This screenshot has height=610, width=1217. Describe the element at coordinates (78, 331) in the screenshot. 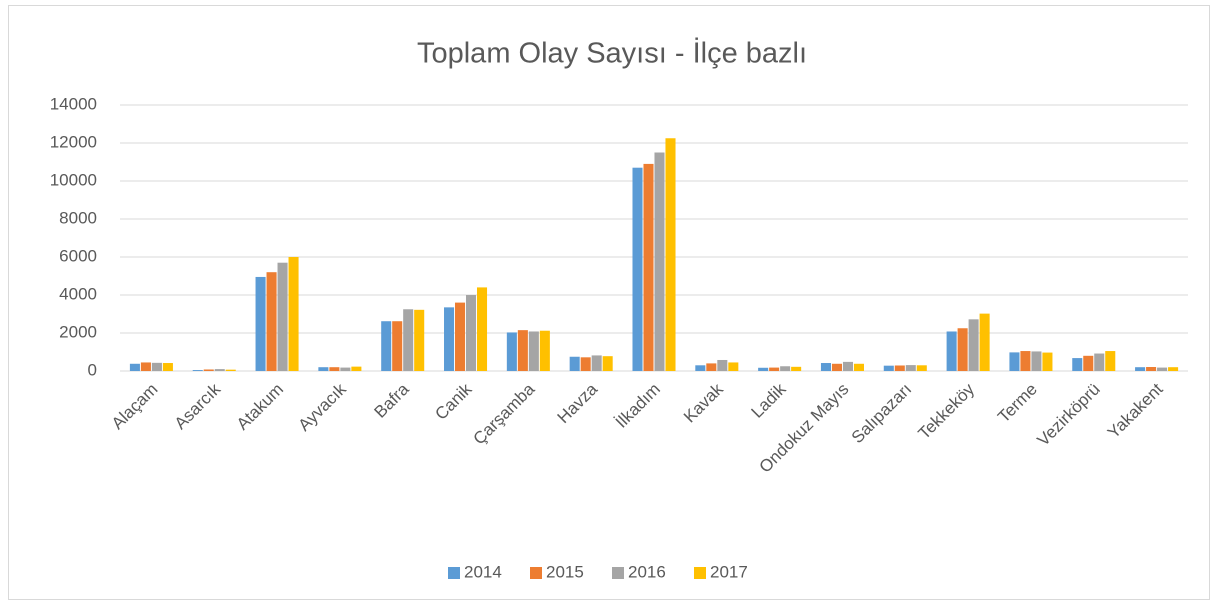

I see `y-tick-label: 2000` at that location.